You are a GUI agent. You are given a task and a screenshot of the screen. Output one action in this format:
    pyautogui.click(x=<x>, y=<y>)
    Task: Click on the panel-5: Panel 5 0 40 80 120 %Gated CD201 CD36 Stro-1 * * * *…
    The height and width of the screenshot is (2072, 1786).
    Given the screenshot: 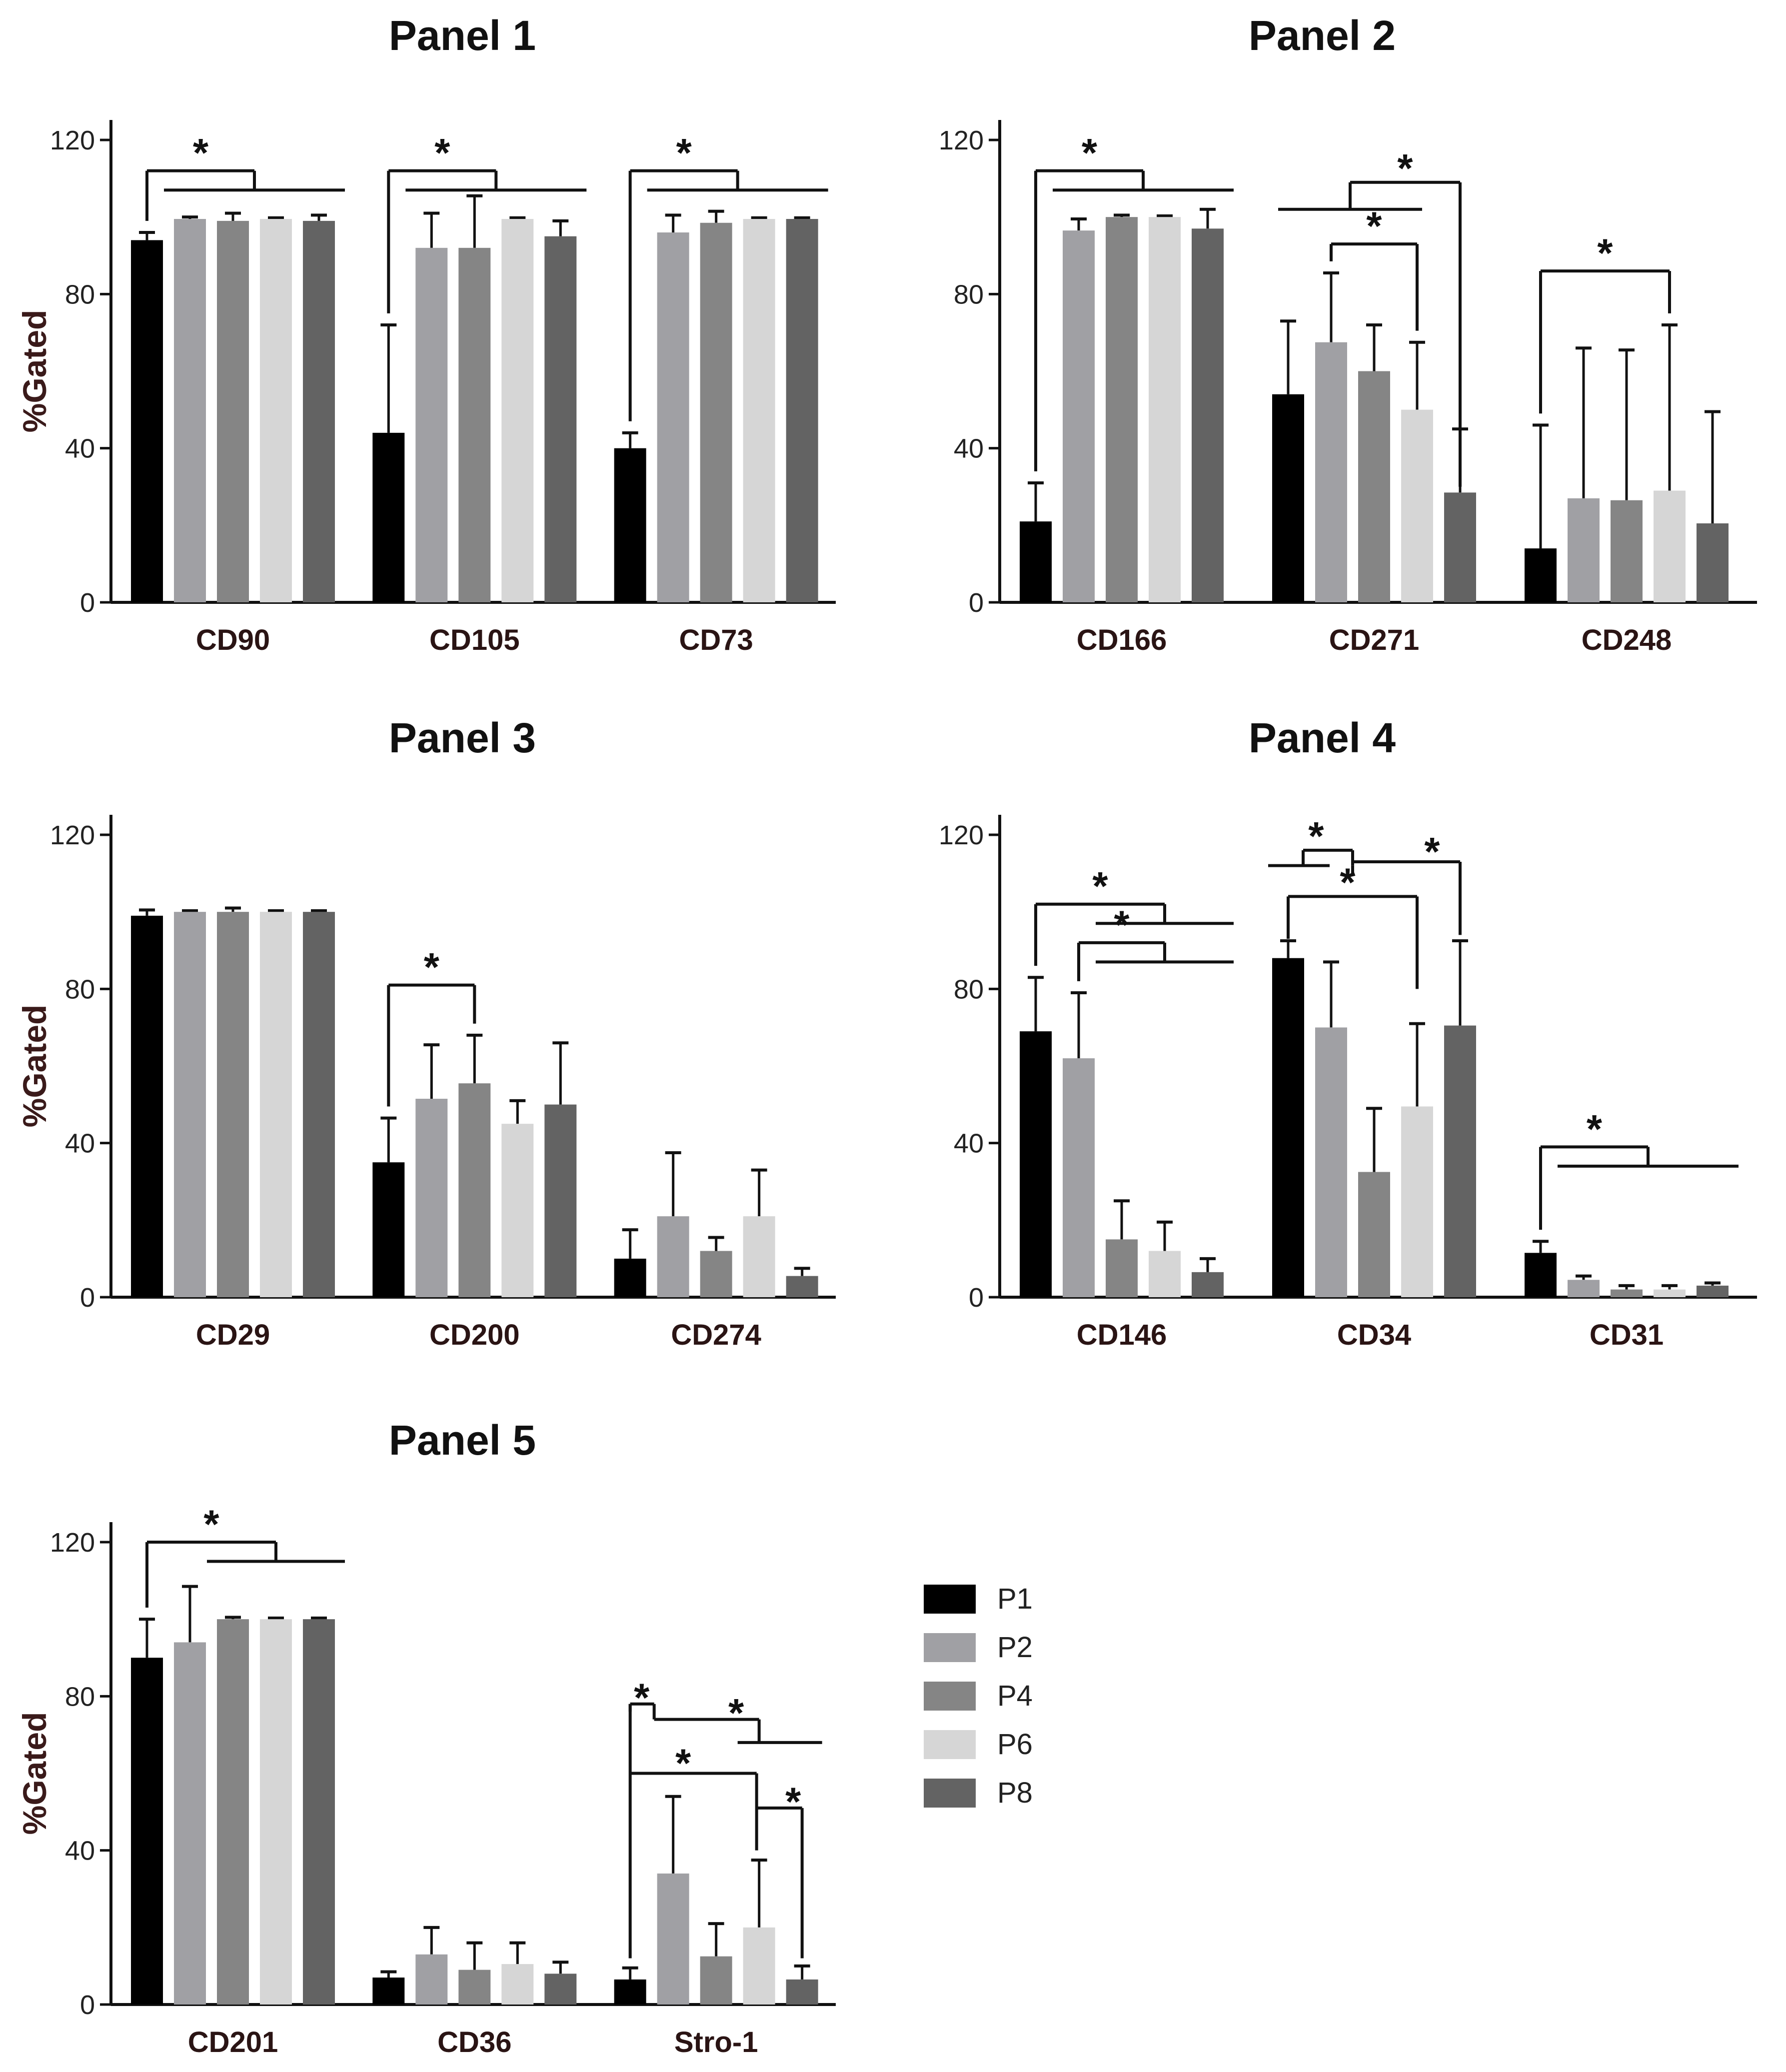 What is the action you would take?
    pyautogui.click(x=426, y=1738)
    